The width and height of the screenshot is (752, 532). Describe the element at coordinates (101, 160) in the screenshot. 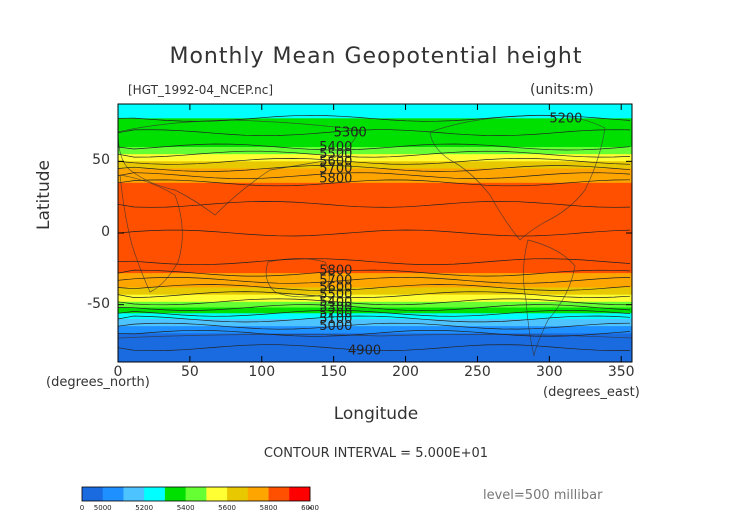

I see `y-tick-label: 50` at that location.